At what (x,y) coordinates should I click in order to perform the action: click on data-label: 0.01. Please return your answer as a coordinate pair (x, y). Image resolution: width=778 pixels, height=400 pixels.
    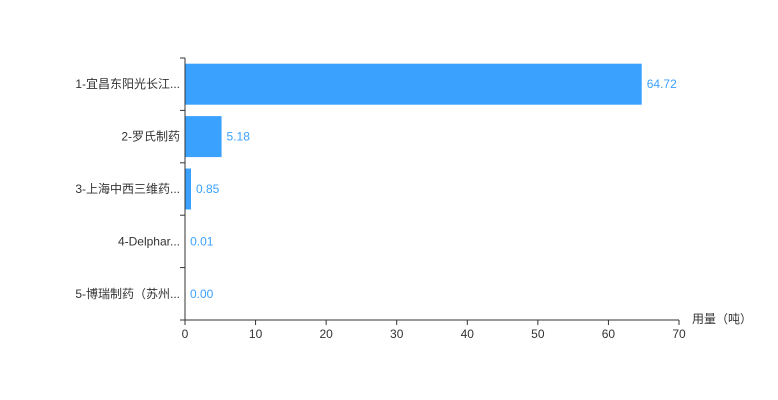
    Looking at the image, I should click on (202, 241).